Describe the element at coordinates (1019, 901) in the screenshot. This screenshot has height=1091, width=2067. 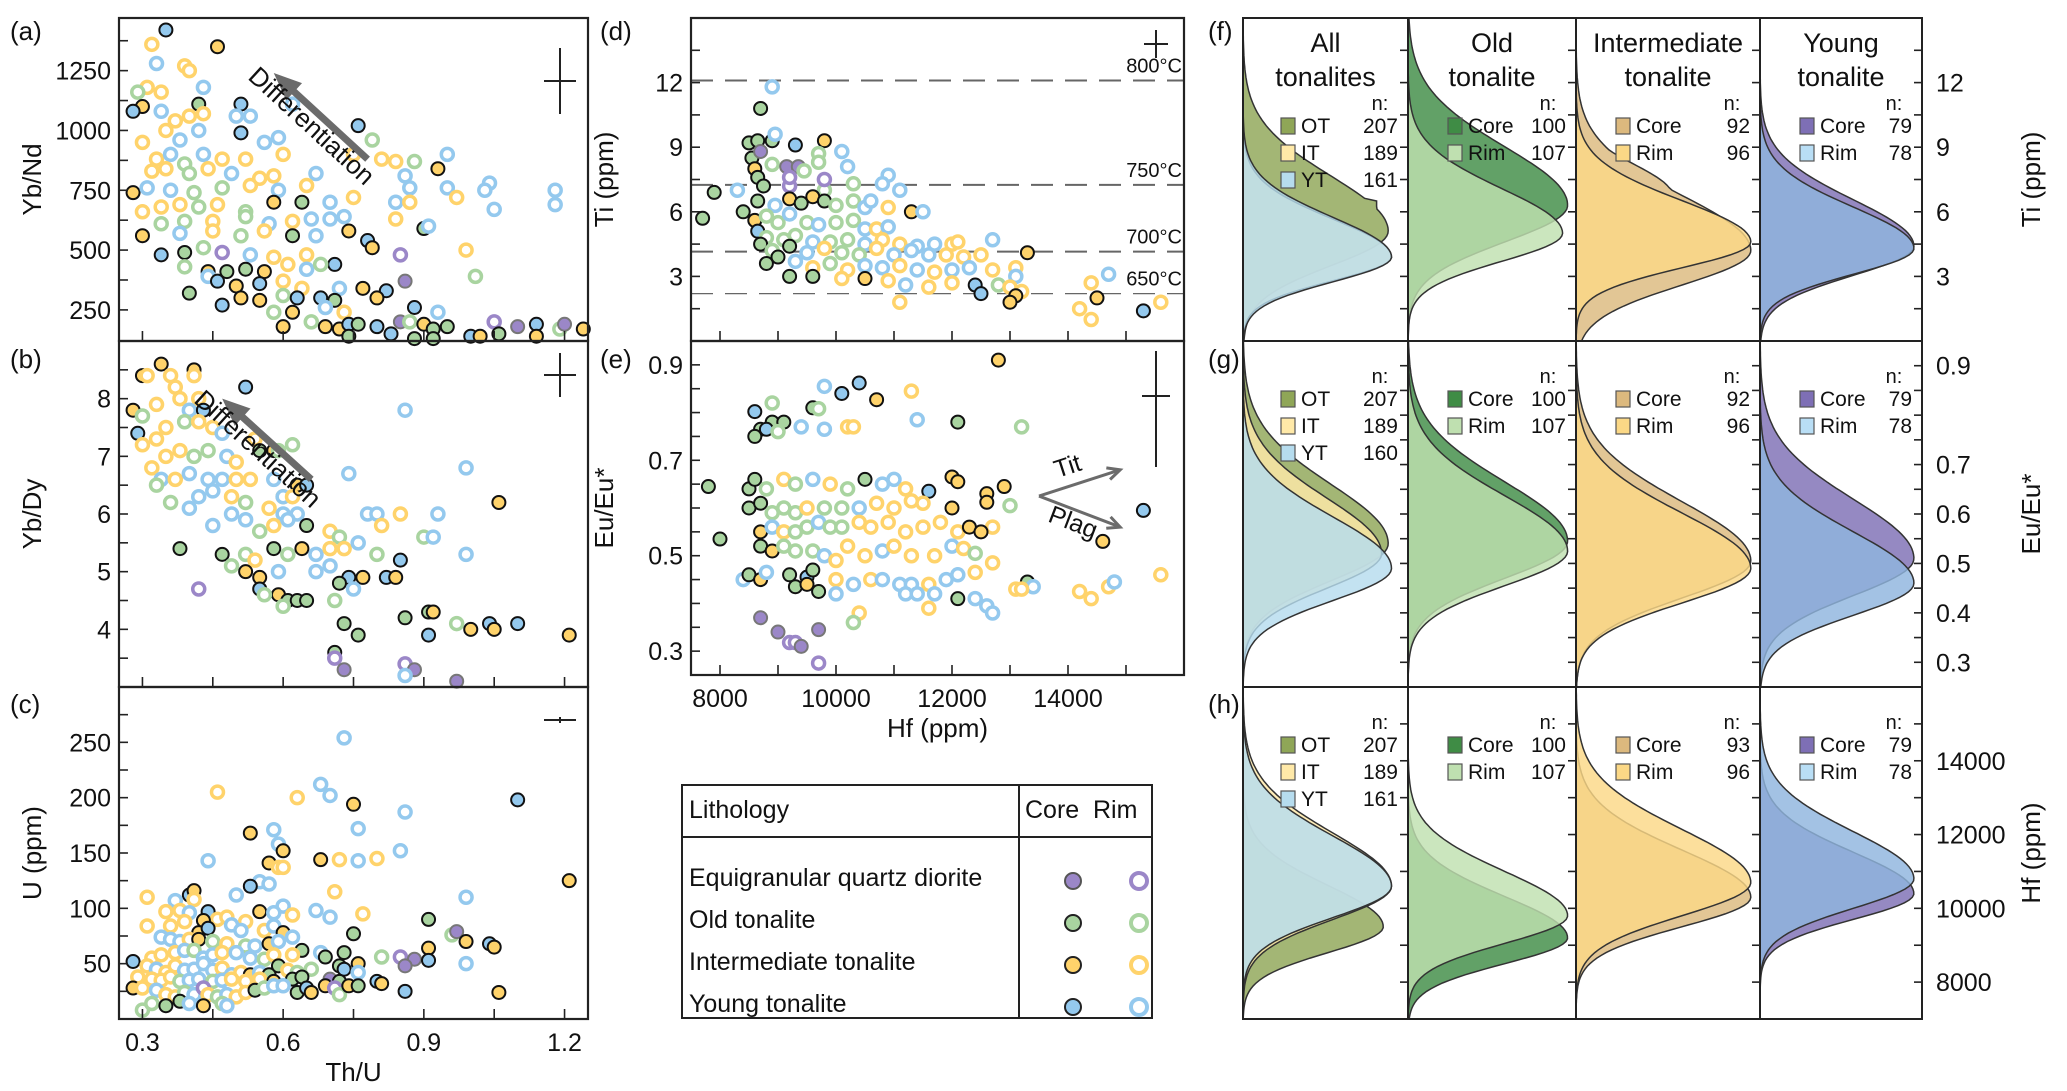
I see `legend-column-divider` at that location.